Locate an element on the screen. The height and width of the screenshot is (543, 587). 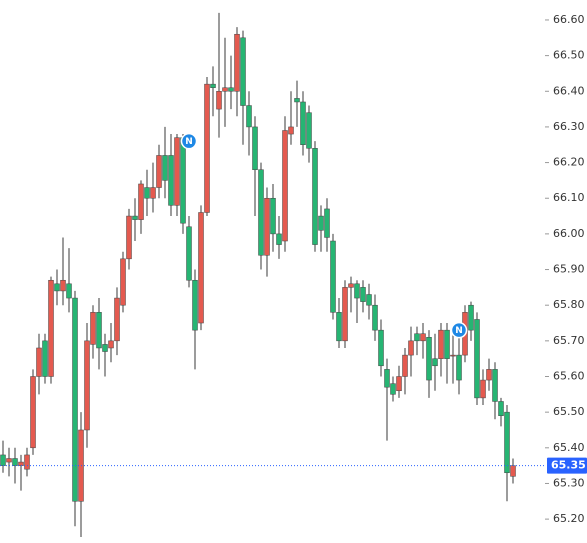
y-tick-label: 66.10 is located at coordinates (569, 197).